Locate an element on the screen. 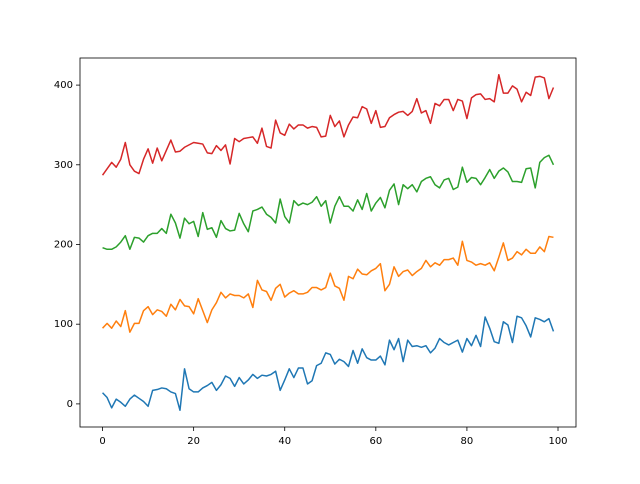 Image resolution: width=640 pixels, height=484 pixels. y-tick-label: 0 is located at coordinates (70, 404).